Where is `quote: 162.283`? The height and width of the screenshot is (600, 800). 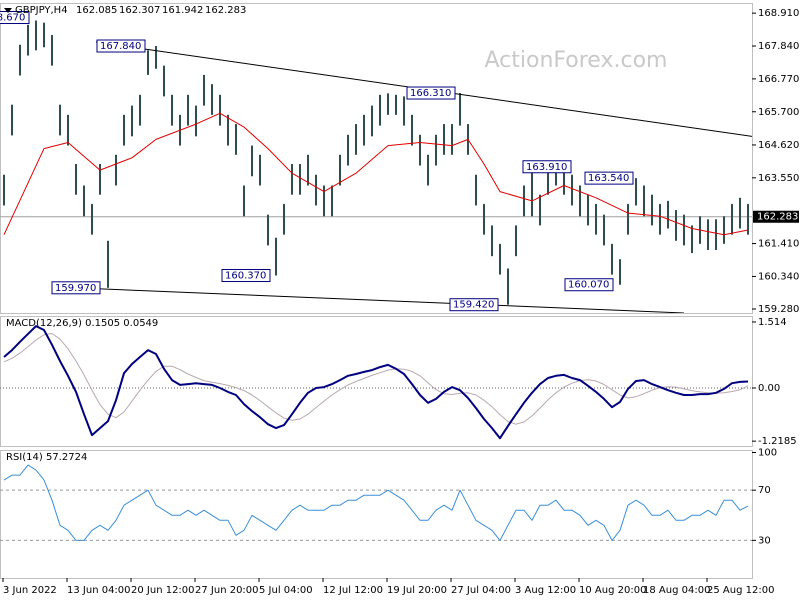
quote: 162.283 is located at coordinates (225, 10).